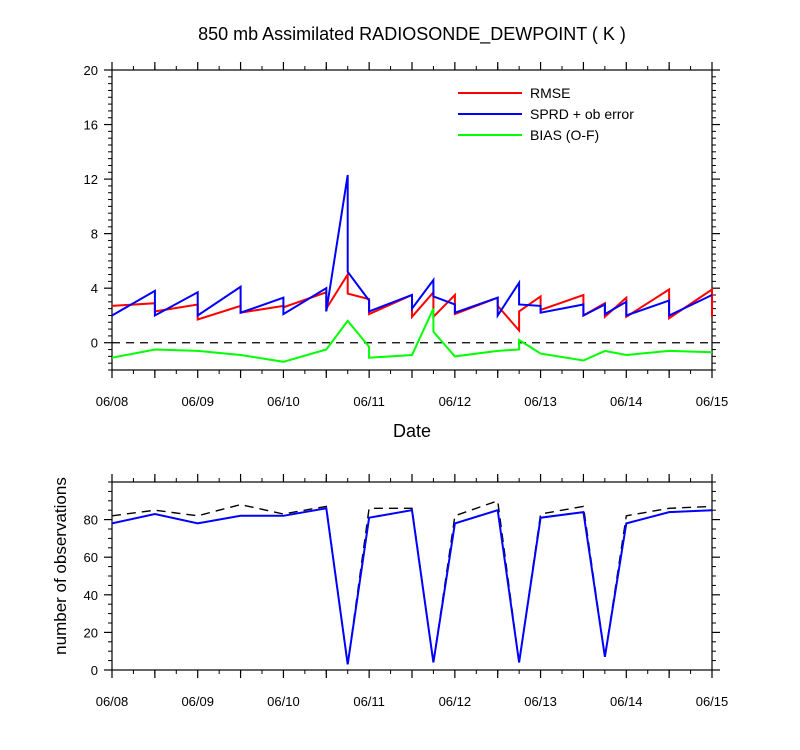 Image resolution: width=800 pixels, height=750 pixels. What do you see at coordinates (412, 246) in the screenshot?
I see `series-line-sprd-ob-error` at bounding box center [412, 246].